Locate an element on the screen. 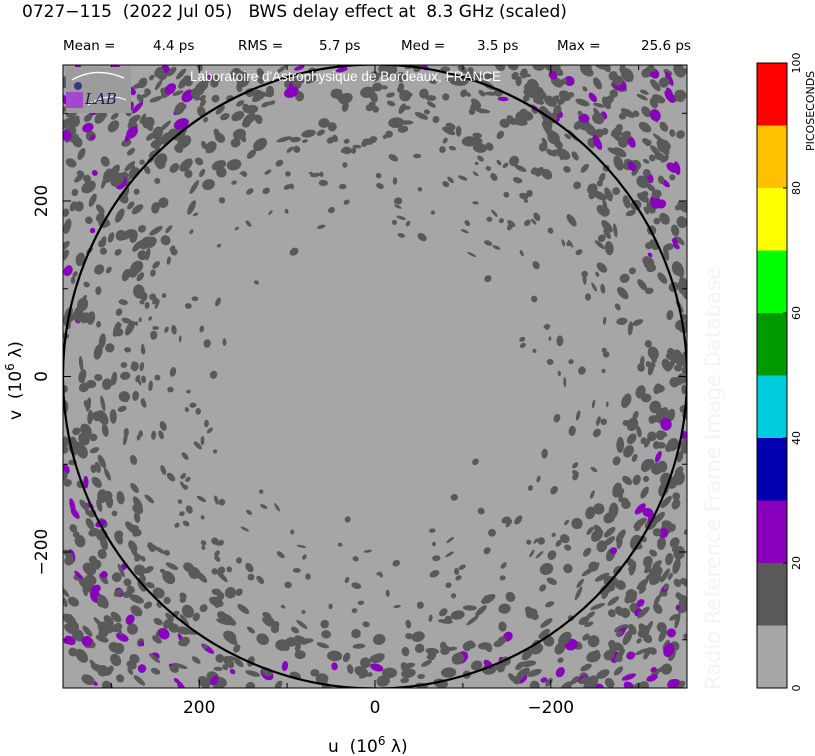 Image resolution: width=815 pixels, height=756 pixels. stat-value: 5.7 ps is located at coordinates (339, 46).